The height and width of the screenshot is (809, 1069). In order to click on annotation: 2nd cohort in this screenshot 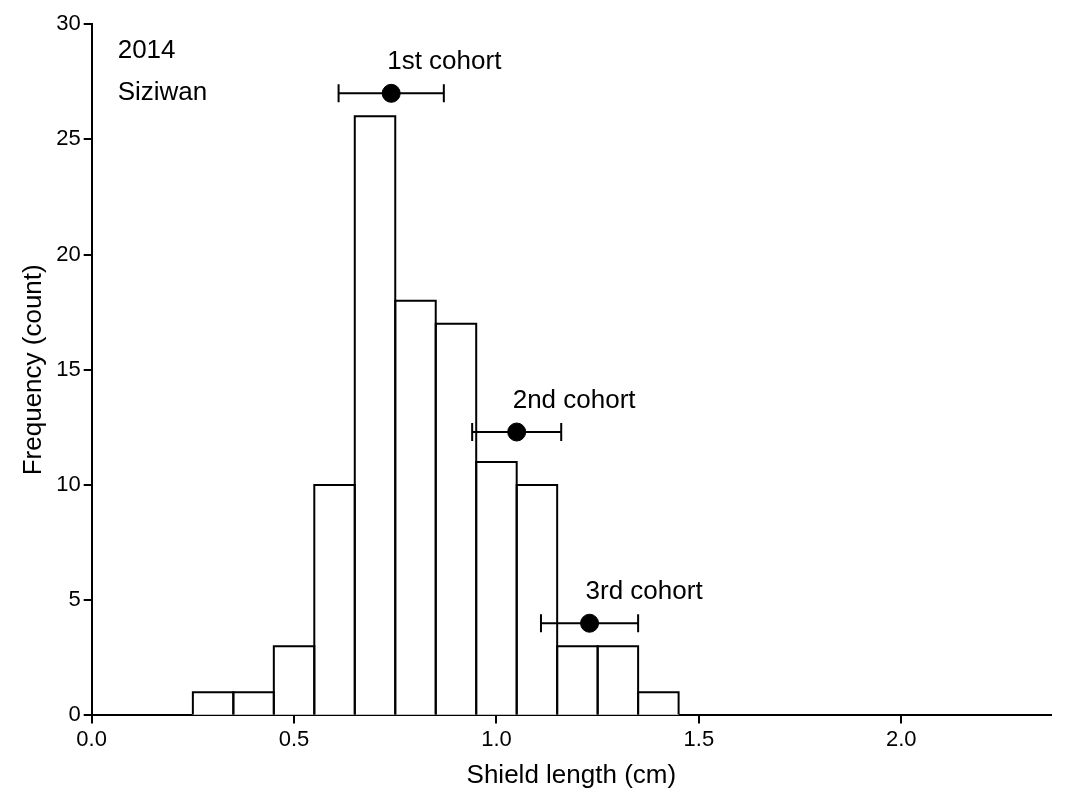, I will do `click(574, 399)`.